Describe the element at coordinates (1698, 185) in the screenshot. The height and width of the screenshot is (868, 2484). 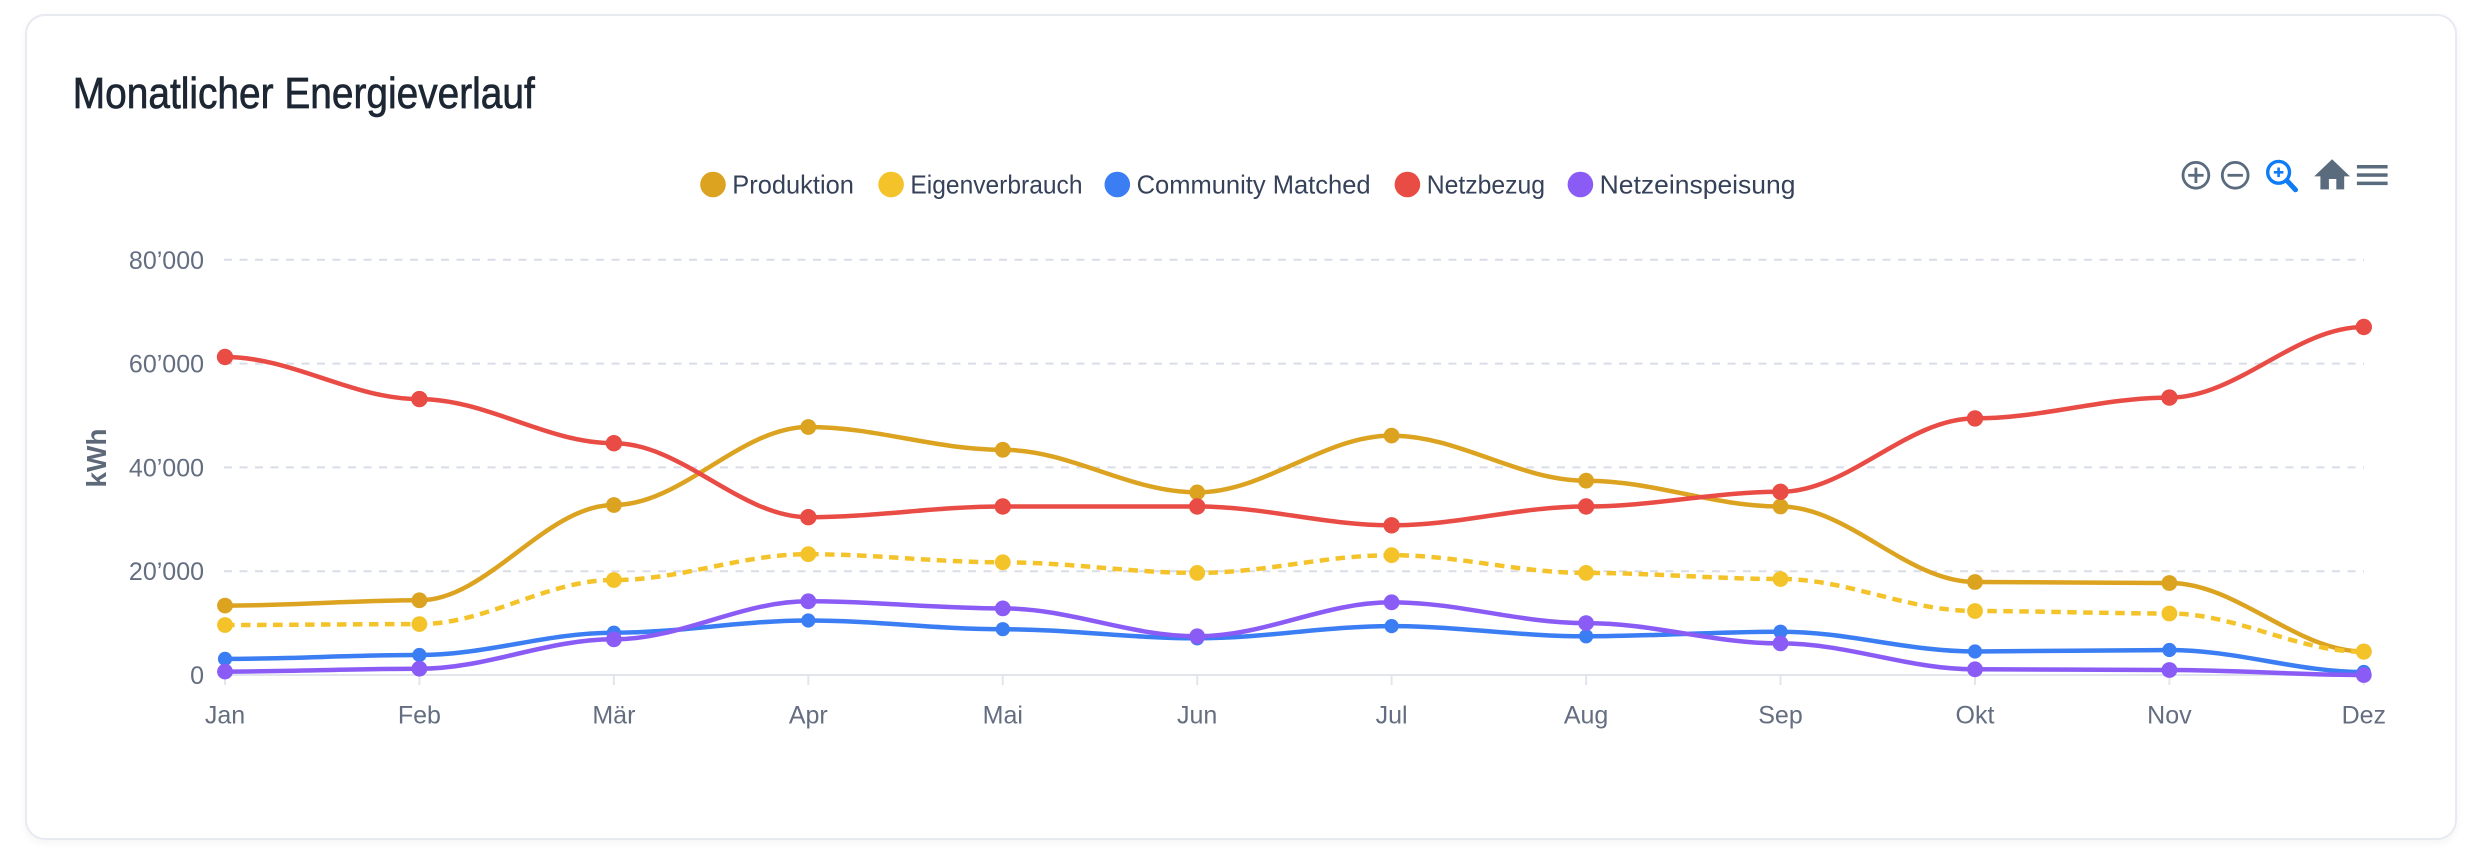
I see `svg-text: Netzeinspeisung` at that location.